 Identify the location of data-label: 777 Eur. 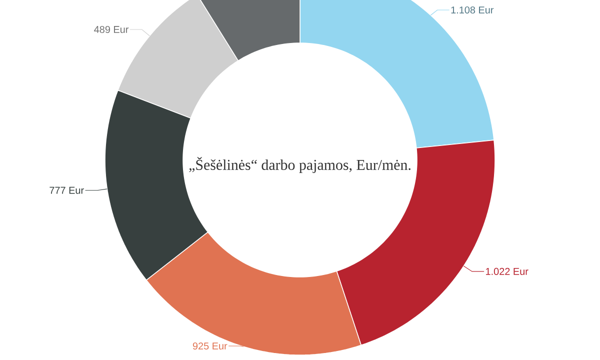
(67, 190).